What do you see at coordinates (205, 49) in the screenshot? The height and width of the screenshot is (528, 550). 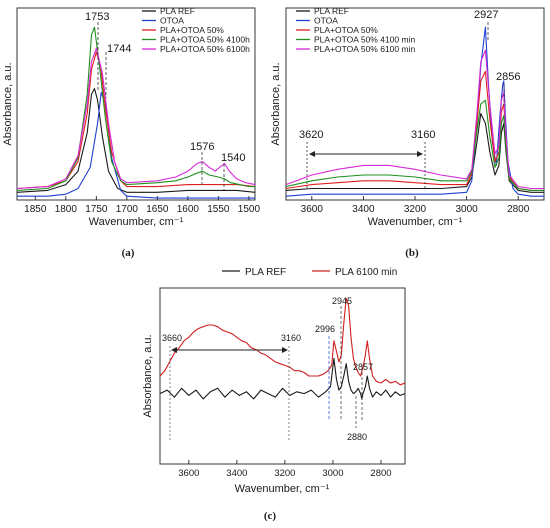 I see `legend-label: PLA+OTOA 50% 6100h` at bounding box center [205, 49].